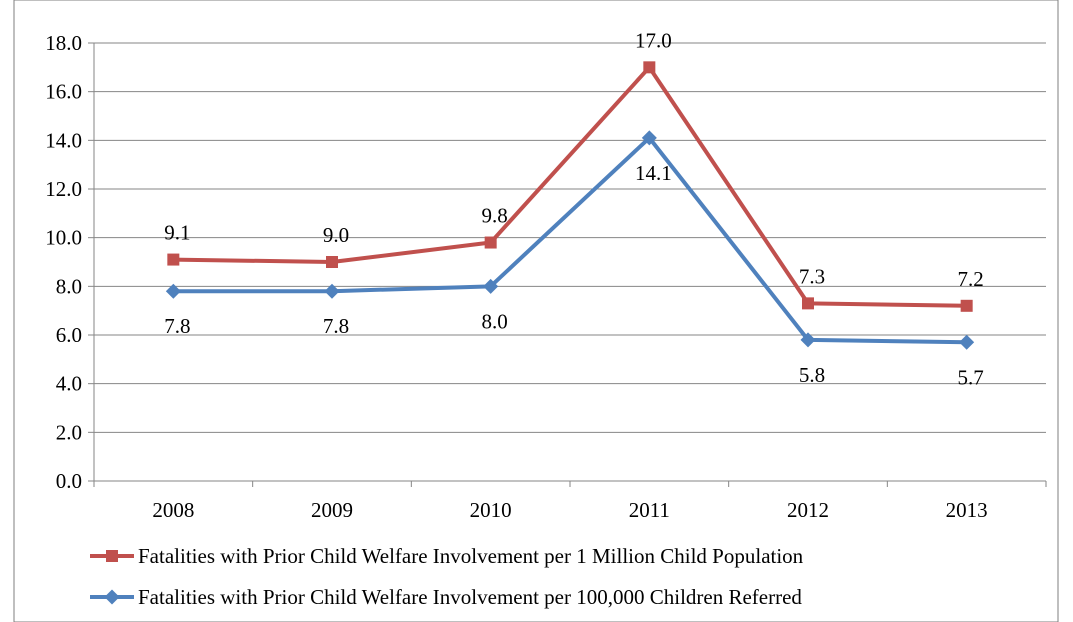 Image resolution: width=1073 pixels, height=622 pixels. Describe the element at coordinates (69, 432) in the screenshot. I see `y-tick-label: 2.0` at that location.